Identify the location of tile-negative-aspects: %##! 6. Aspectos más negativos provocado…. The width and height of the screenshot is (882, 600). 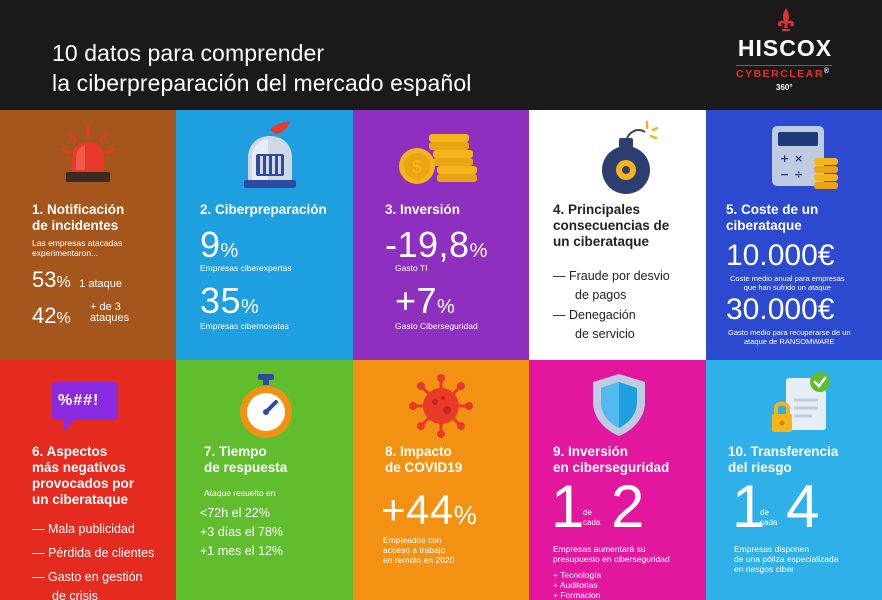
(88, 480).